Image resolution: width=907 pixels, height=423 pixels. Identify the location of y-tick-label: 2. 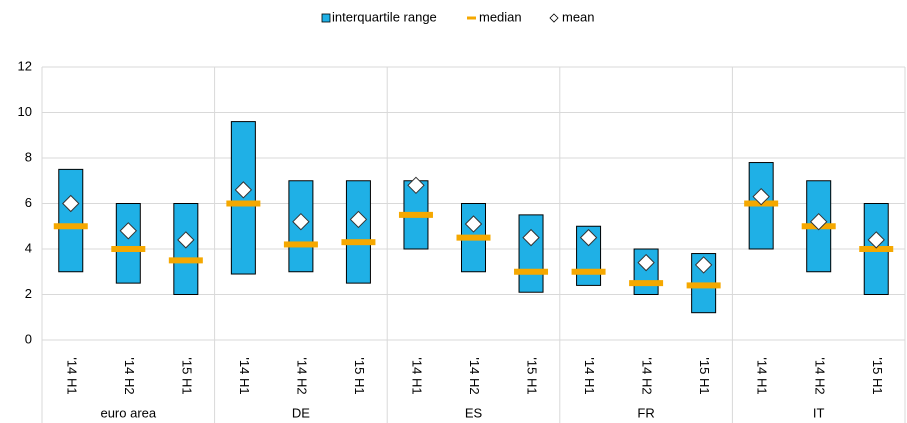
(28, 293).